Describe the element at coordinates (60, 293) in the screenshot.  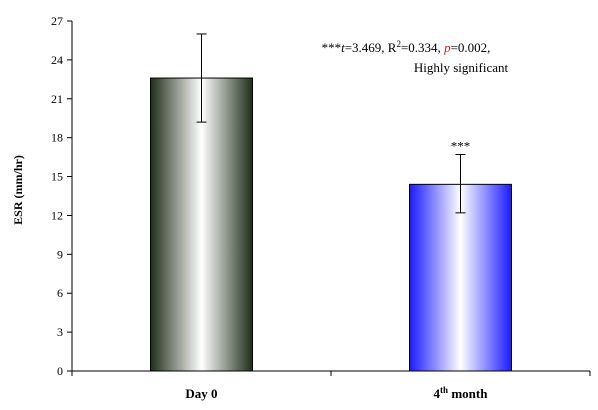
I see `y-tick-label: 6` at that location.